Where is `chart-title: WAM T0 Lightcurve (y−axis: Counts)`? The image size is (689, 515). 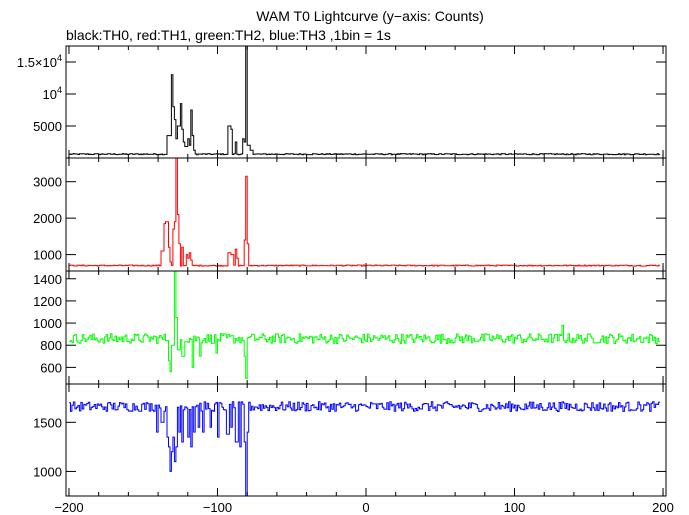
chart-title: WAM T0 Lightcurve (y−axis: Counts) is located at coordinates (370, 16).